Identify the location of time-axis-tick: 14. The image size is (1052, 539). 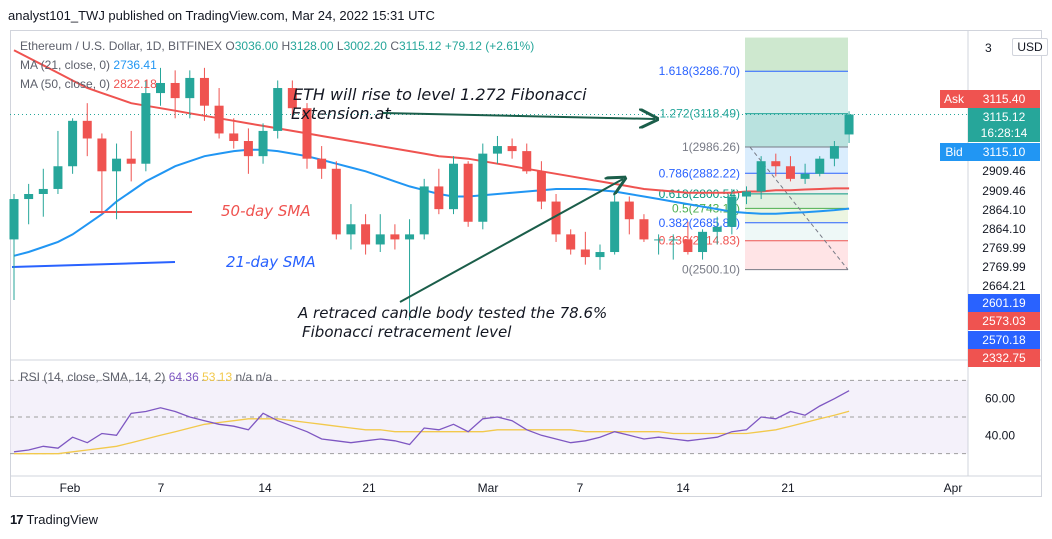
(265, 488).